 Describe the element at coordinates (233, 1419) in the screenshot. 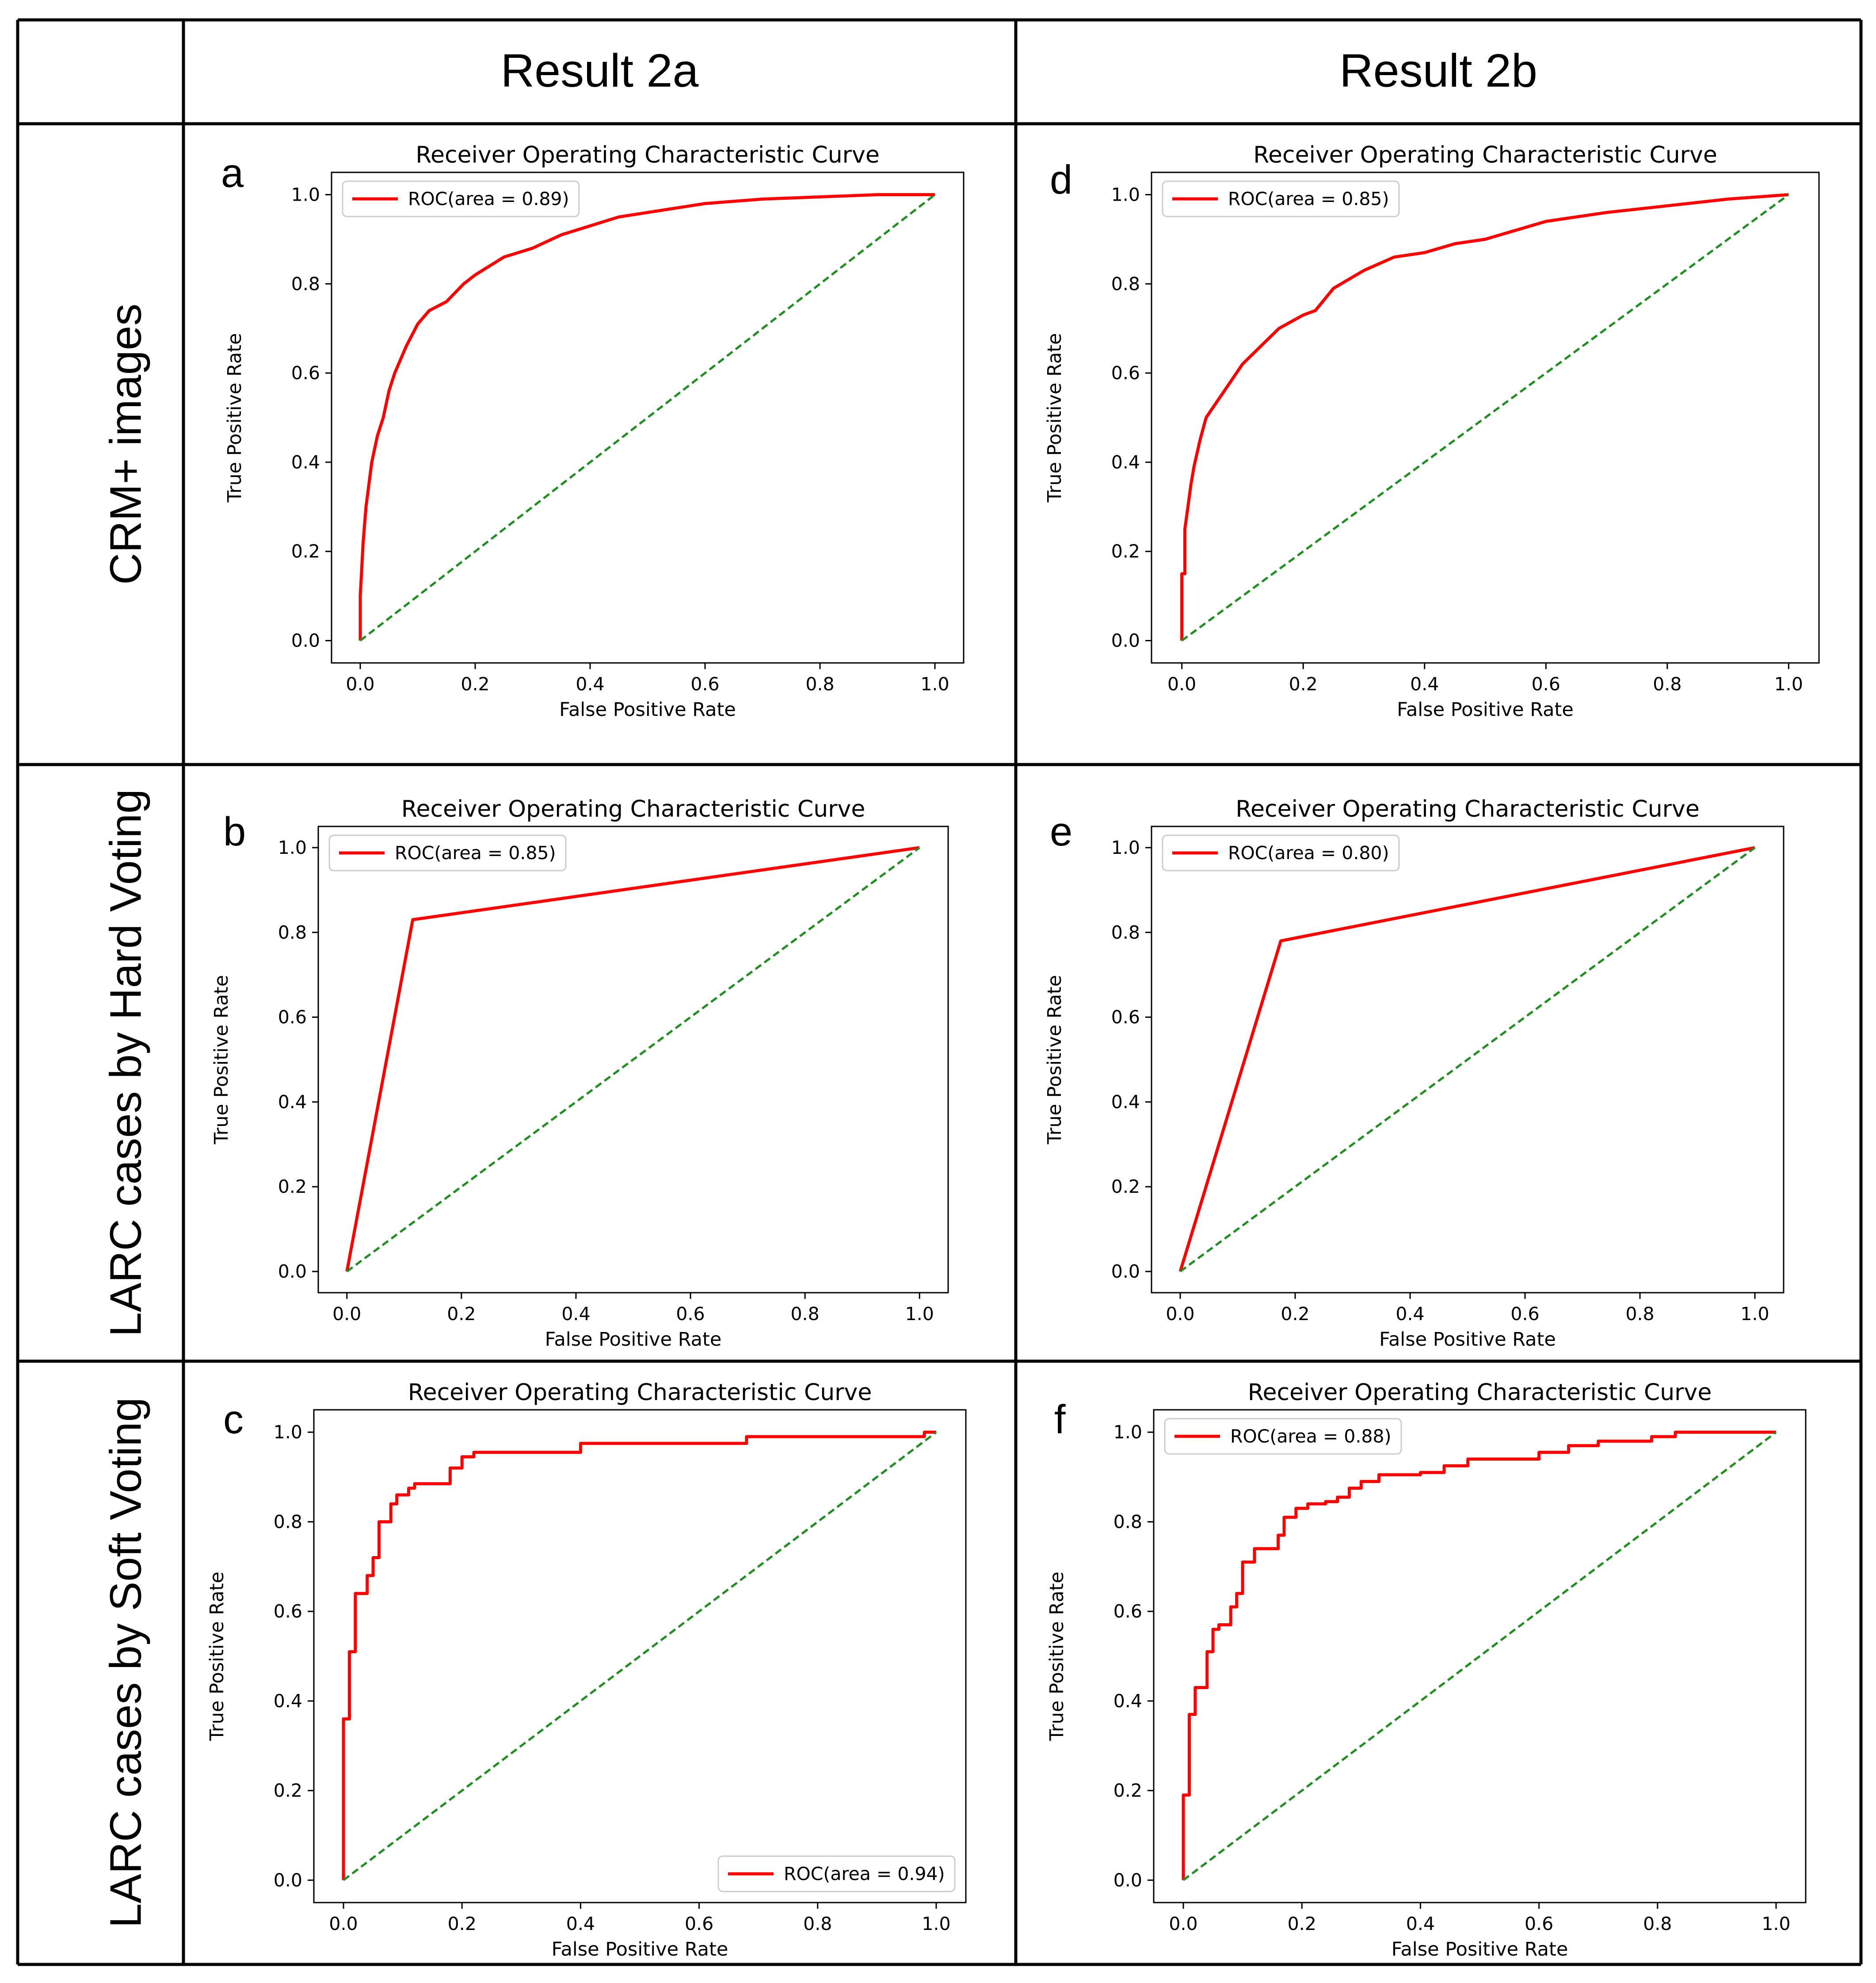

I see `panel-letter: c` at that location.